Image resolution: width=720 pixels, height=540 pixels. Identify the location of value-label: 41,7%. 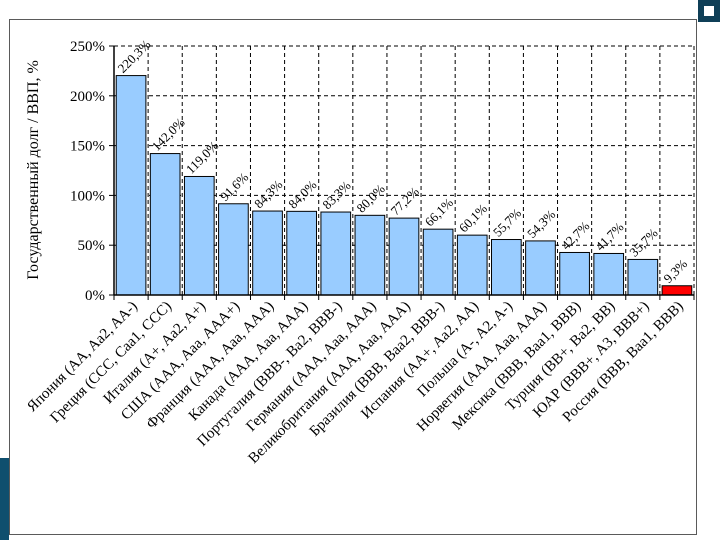
(609, 236).